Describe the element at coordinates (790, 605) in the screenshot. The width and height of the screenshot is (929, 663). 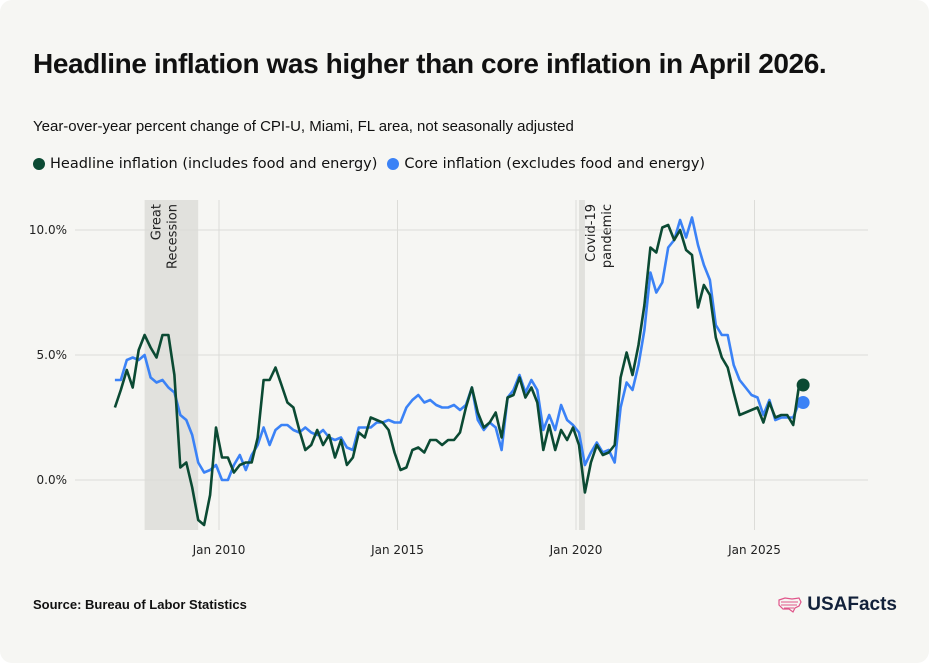
I see `us-flag-map-icon` at that location.